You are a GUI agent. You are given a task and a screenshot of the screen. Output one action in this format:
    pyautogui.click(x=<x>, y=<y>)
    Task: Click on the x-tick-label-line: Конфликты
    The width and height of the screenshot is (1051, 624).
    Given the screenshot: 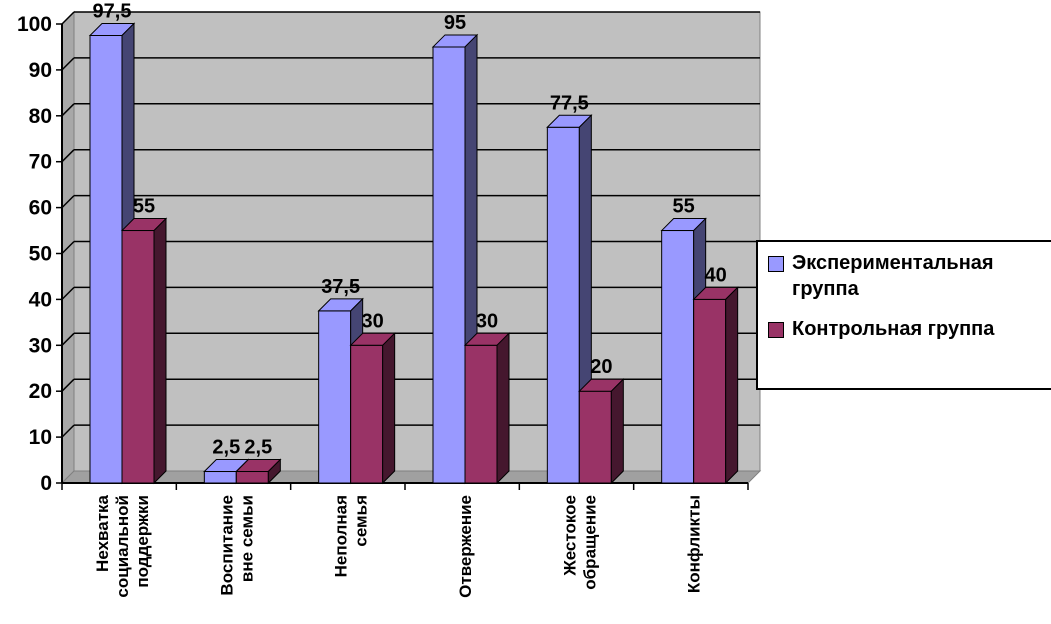 What is the action you would take?
    pyautogui.click(x=694, y=544)
    